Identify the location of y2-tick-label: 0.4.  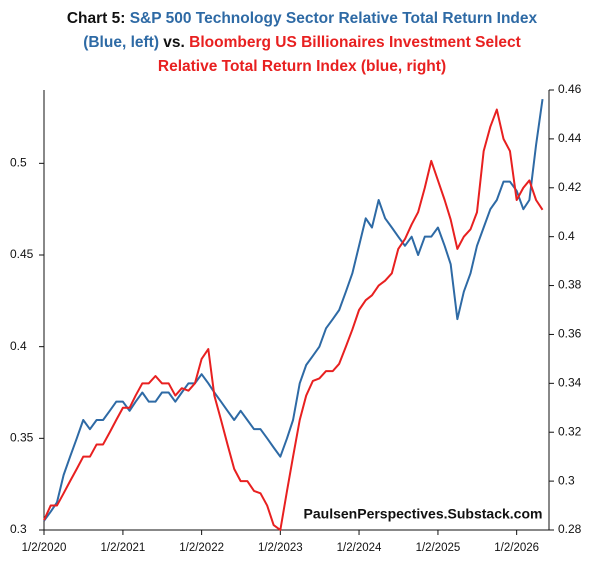
(566, 236).